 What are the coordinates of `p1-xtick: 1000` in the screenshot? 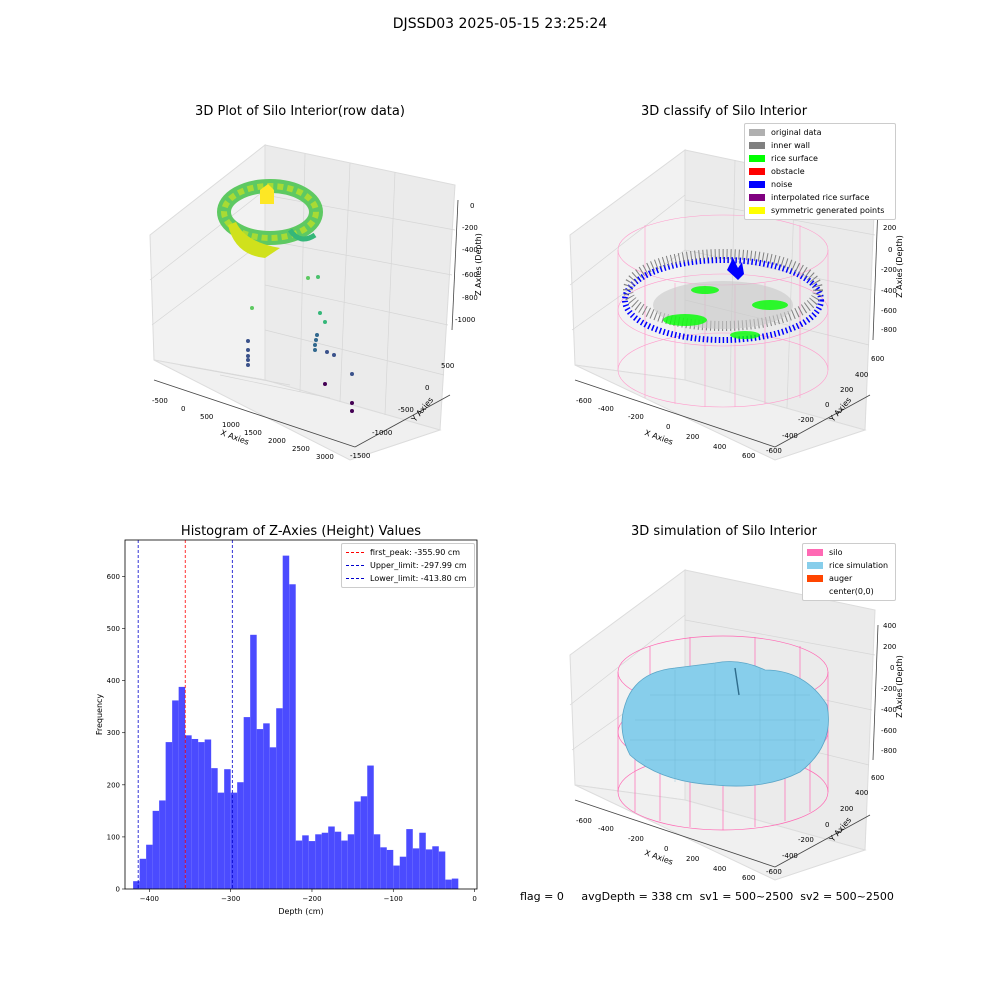 It's located at (231, 425).